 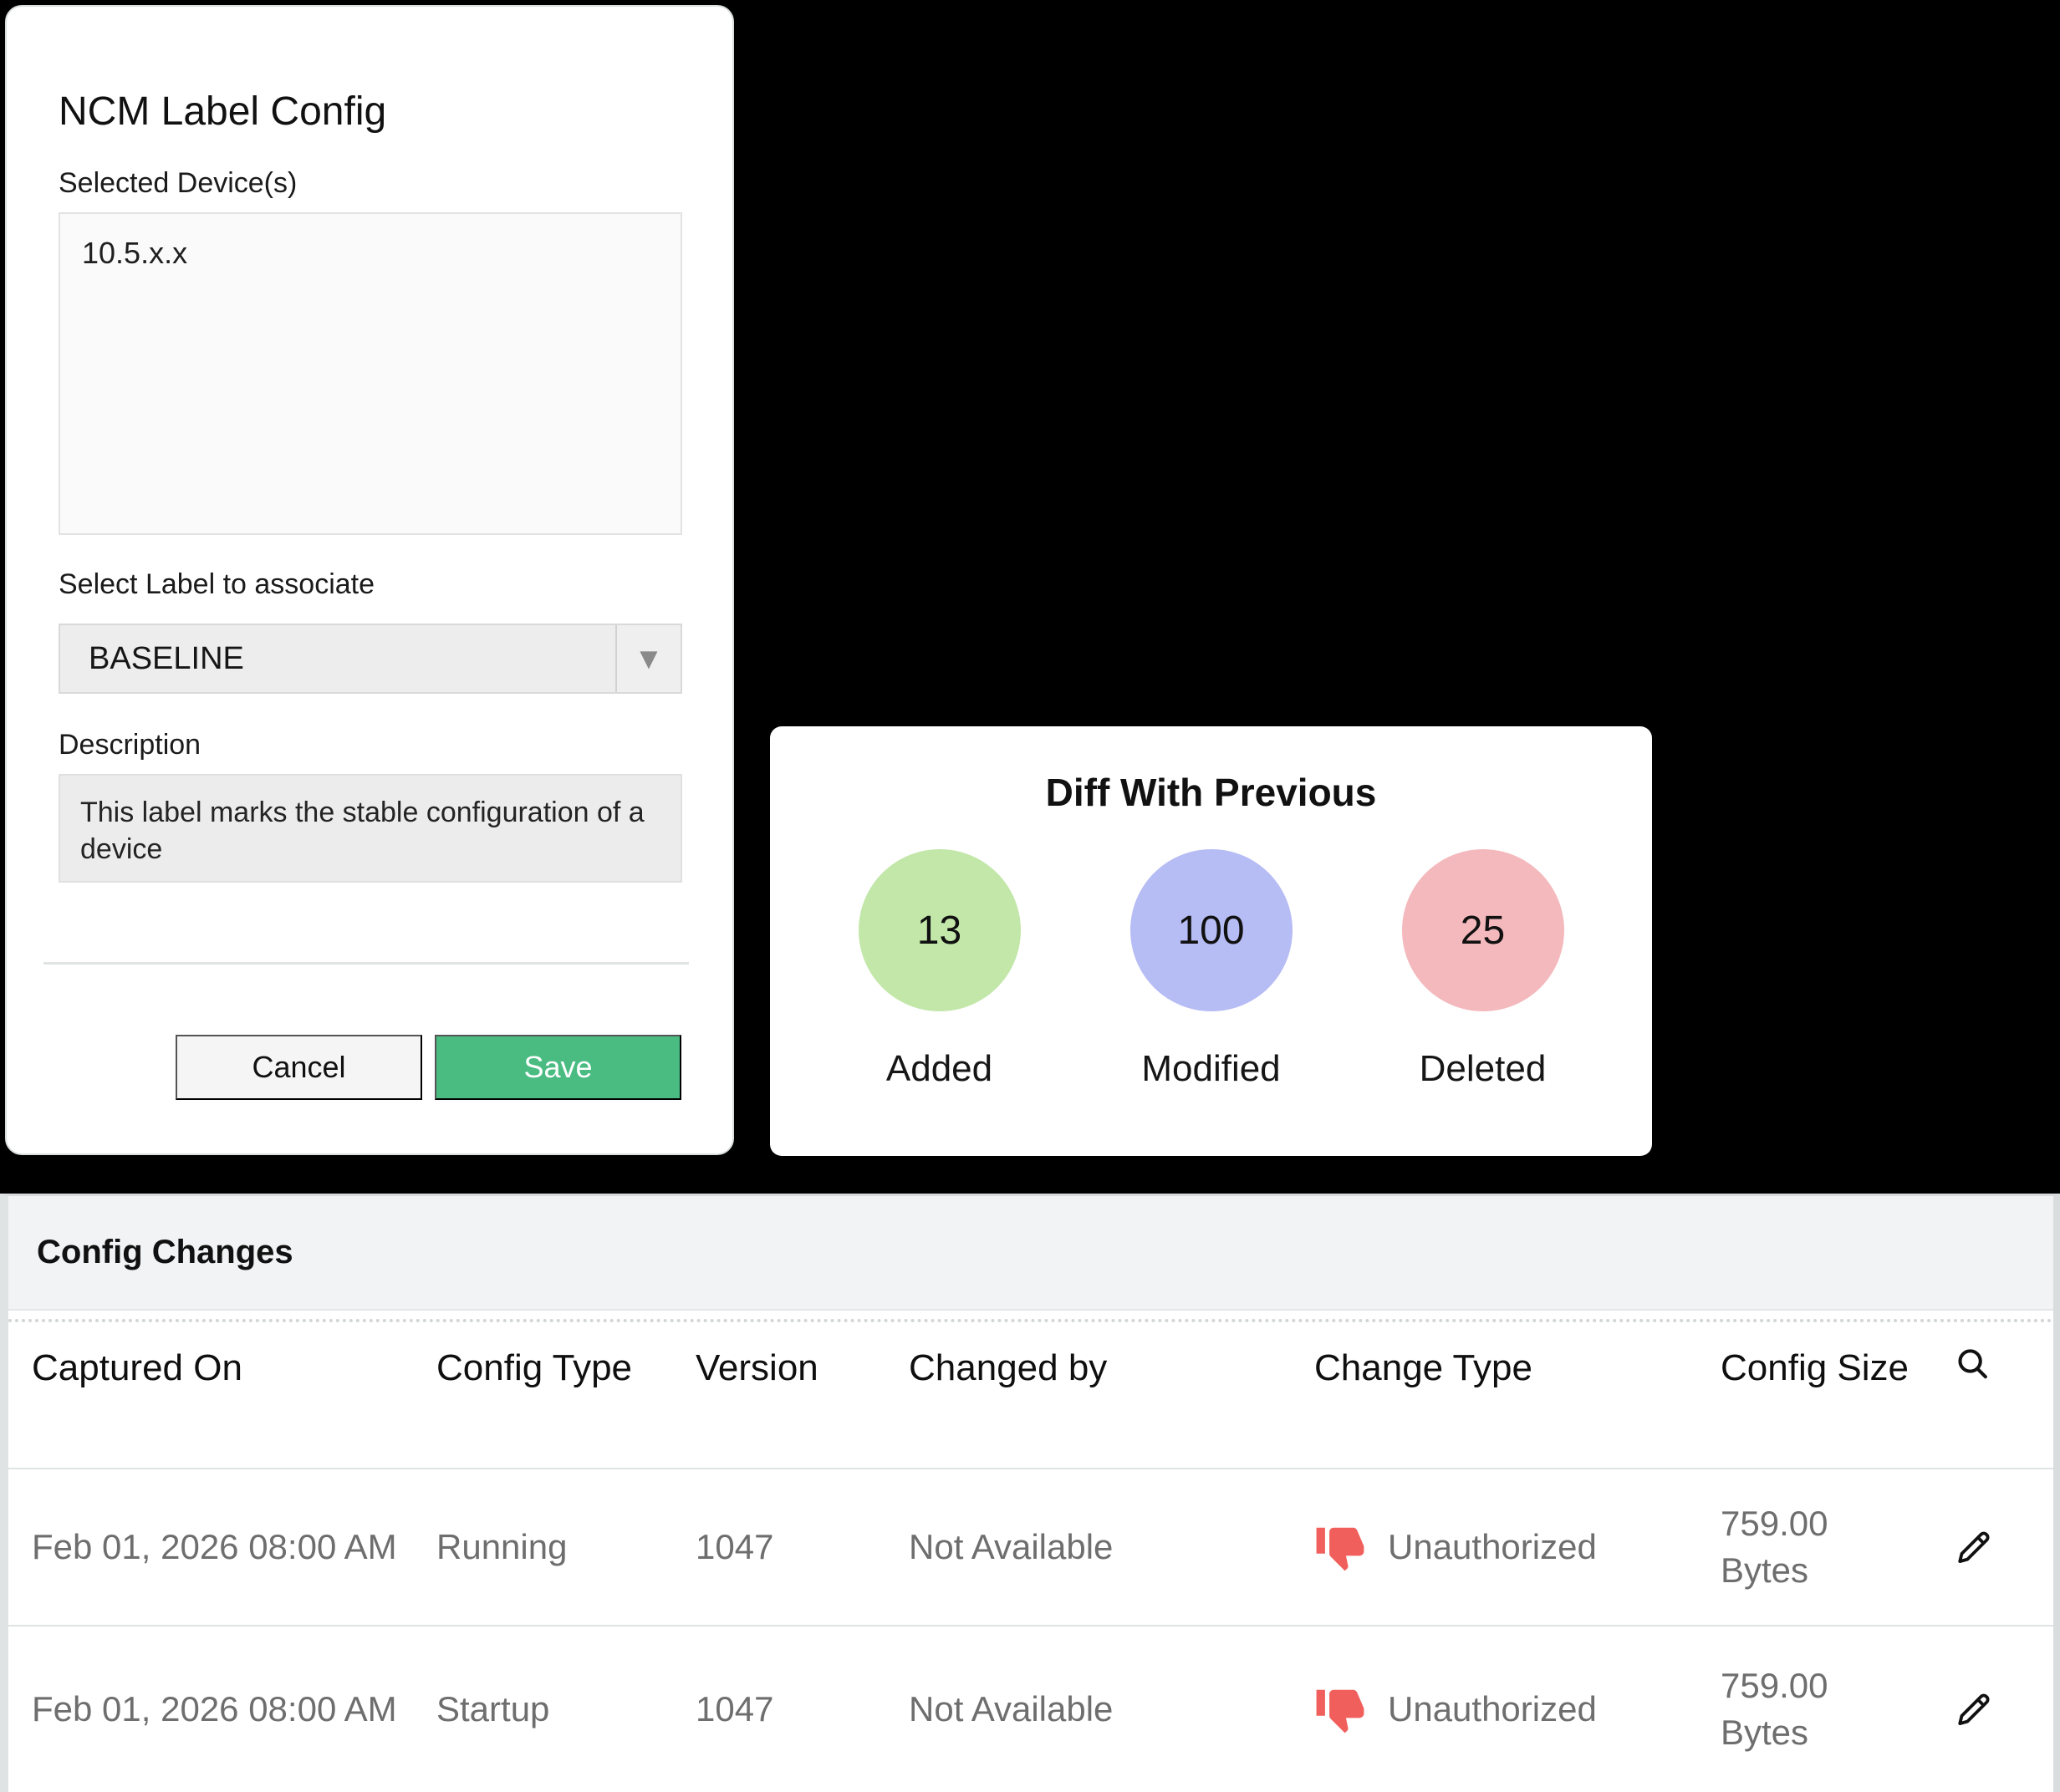 I want to click on cell-config-type: Running, so click(x=502, y=1546).